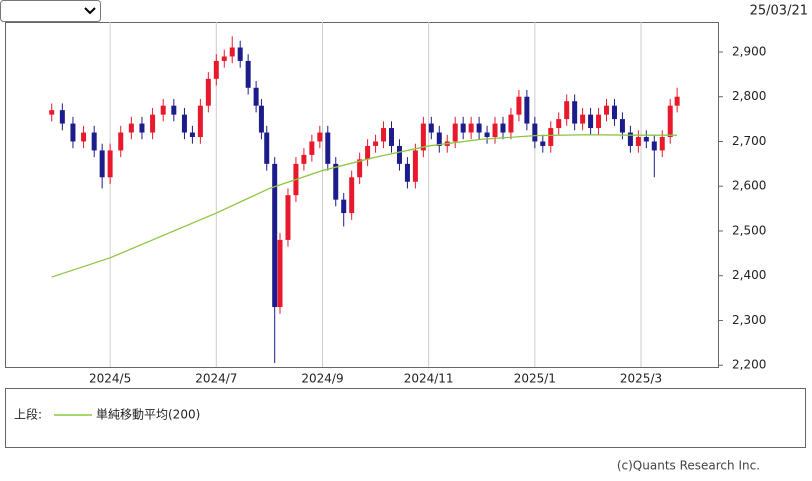  Describe the element at coordinates (405, 418) in the screenshot. I see `legend-box` at that location.